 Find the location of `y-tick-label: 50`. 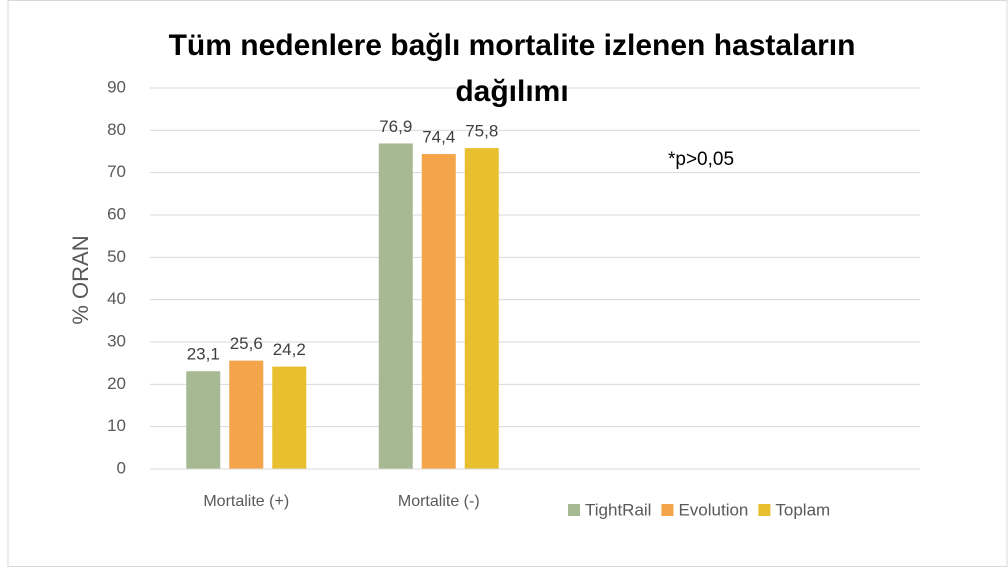

y-tick-label: 50 is located at coordinates (116, 256).